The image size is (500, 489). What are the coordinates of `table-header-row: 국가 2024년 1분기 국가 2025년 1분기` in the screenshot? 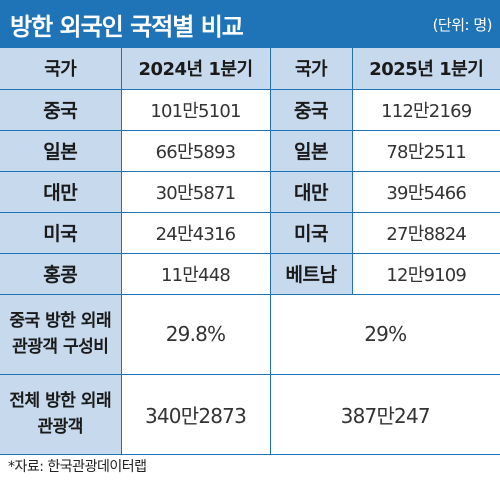 It's located at (250, 69).